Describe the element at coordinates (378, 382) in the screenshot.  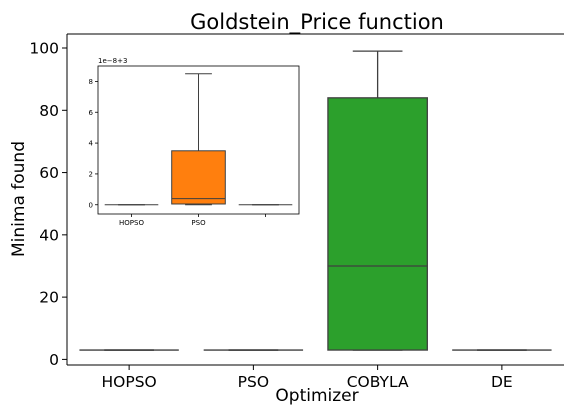
I see `x-tick-label-2: COBYLA` at that location.